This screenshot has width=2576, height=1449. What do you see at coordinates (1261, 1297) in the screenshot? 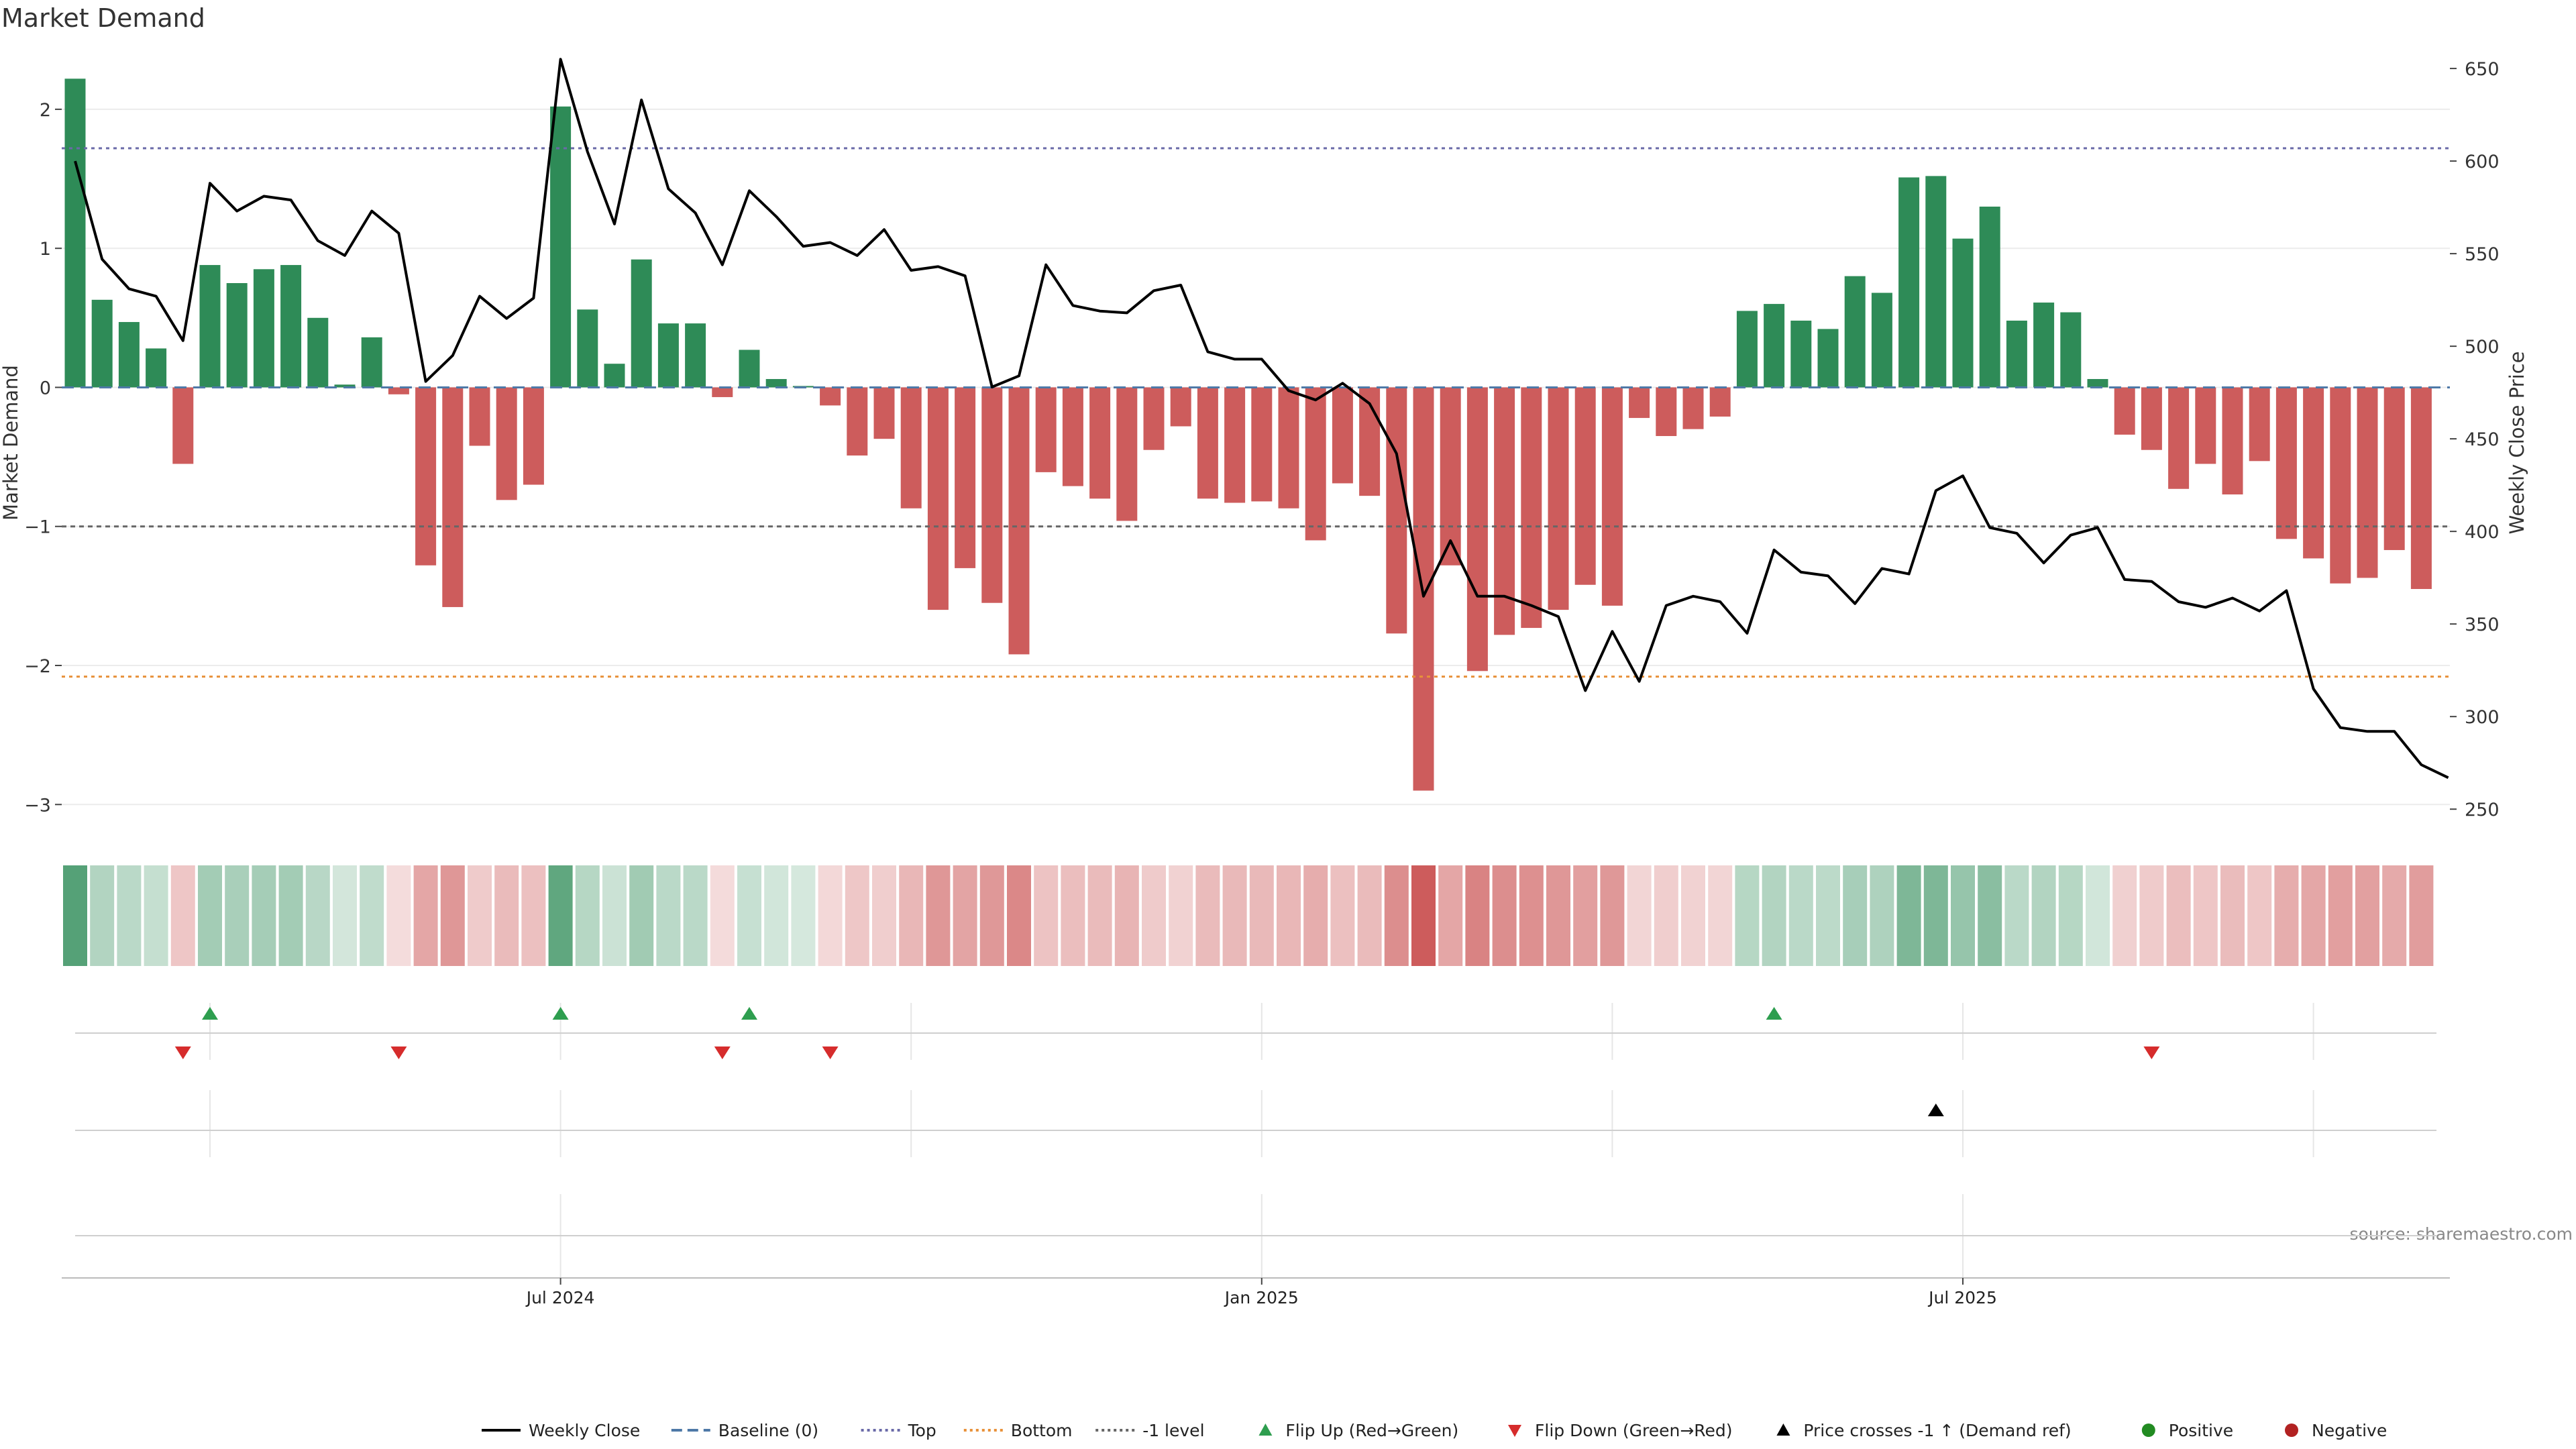
I see `x-tick-label: Jan 2025` at bounding box center [1261, 1297].